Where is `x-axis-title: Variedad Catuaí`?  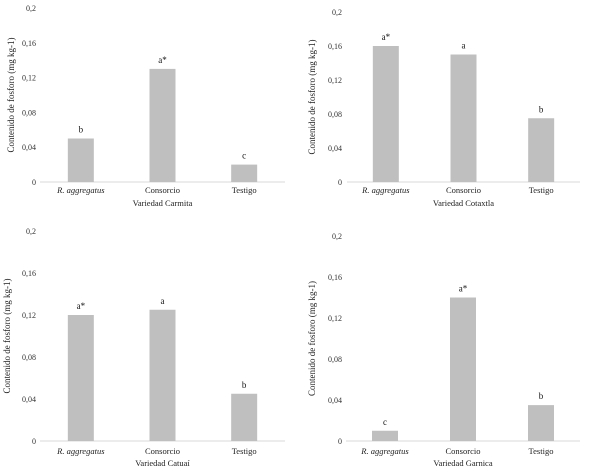 x-axis-title: Variedad Catuaí is located at coordinates (162, 463).